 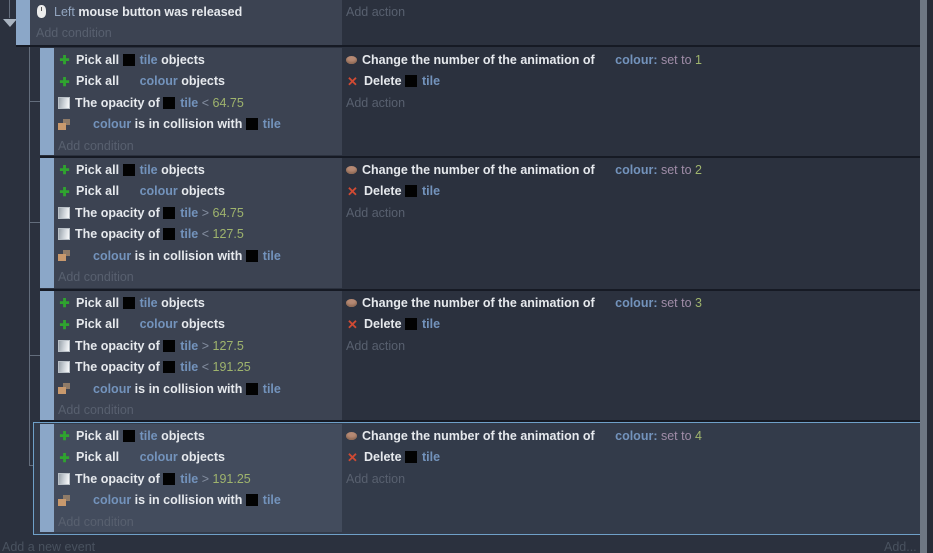 What do you see at coordinates (200, 368) in the screenshot?
I see `condition-row: The opacity of tile < 191.25` at bounding box center [200, 368].